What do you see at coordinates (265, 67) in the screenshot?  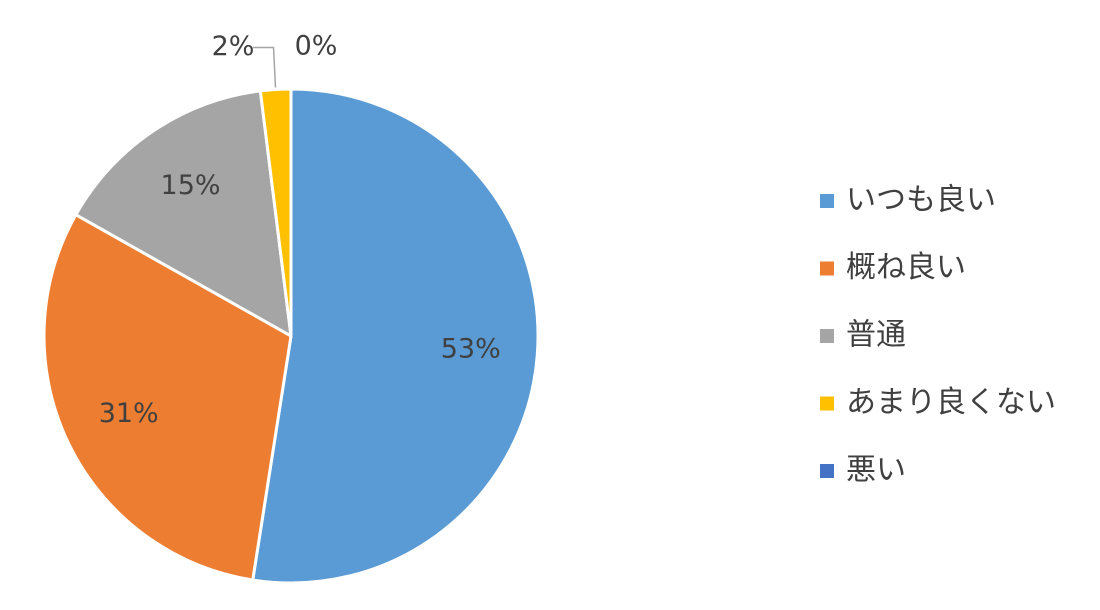 I see `leader-line` at bounding box center [265, 67].